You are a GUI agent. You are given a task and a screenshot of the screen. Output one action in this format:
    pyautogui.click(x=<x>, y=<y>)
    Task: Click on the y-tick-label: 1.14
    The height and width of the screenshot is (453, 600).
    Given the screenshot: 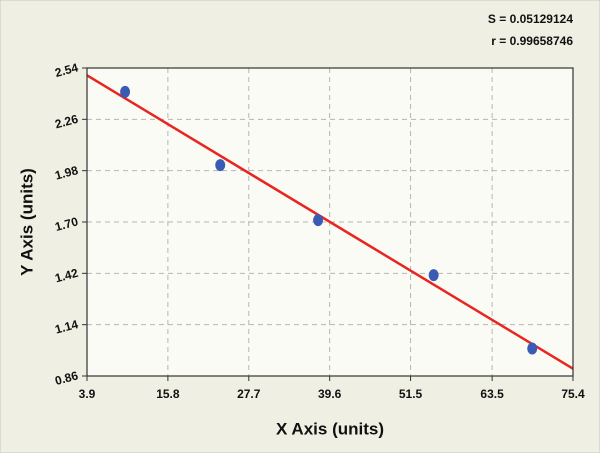 What is the action you would take?
    pyautogui.click(x=66, y=327)
    